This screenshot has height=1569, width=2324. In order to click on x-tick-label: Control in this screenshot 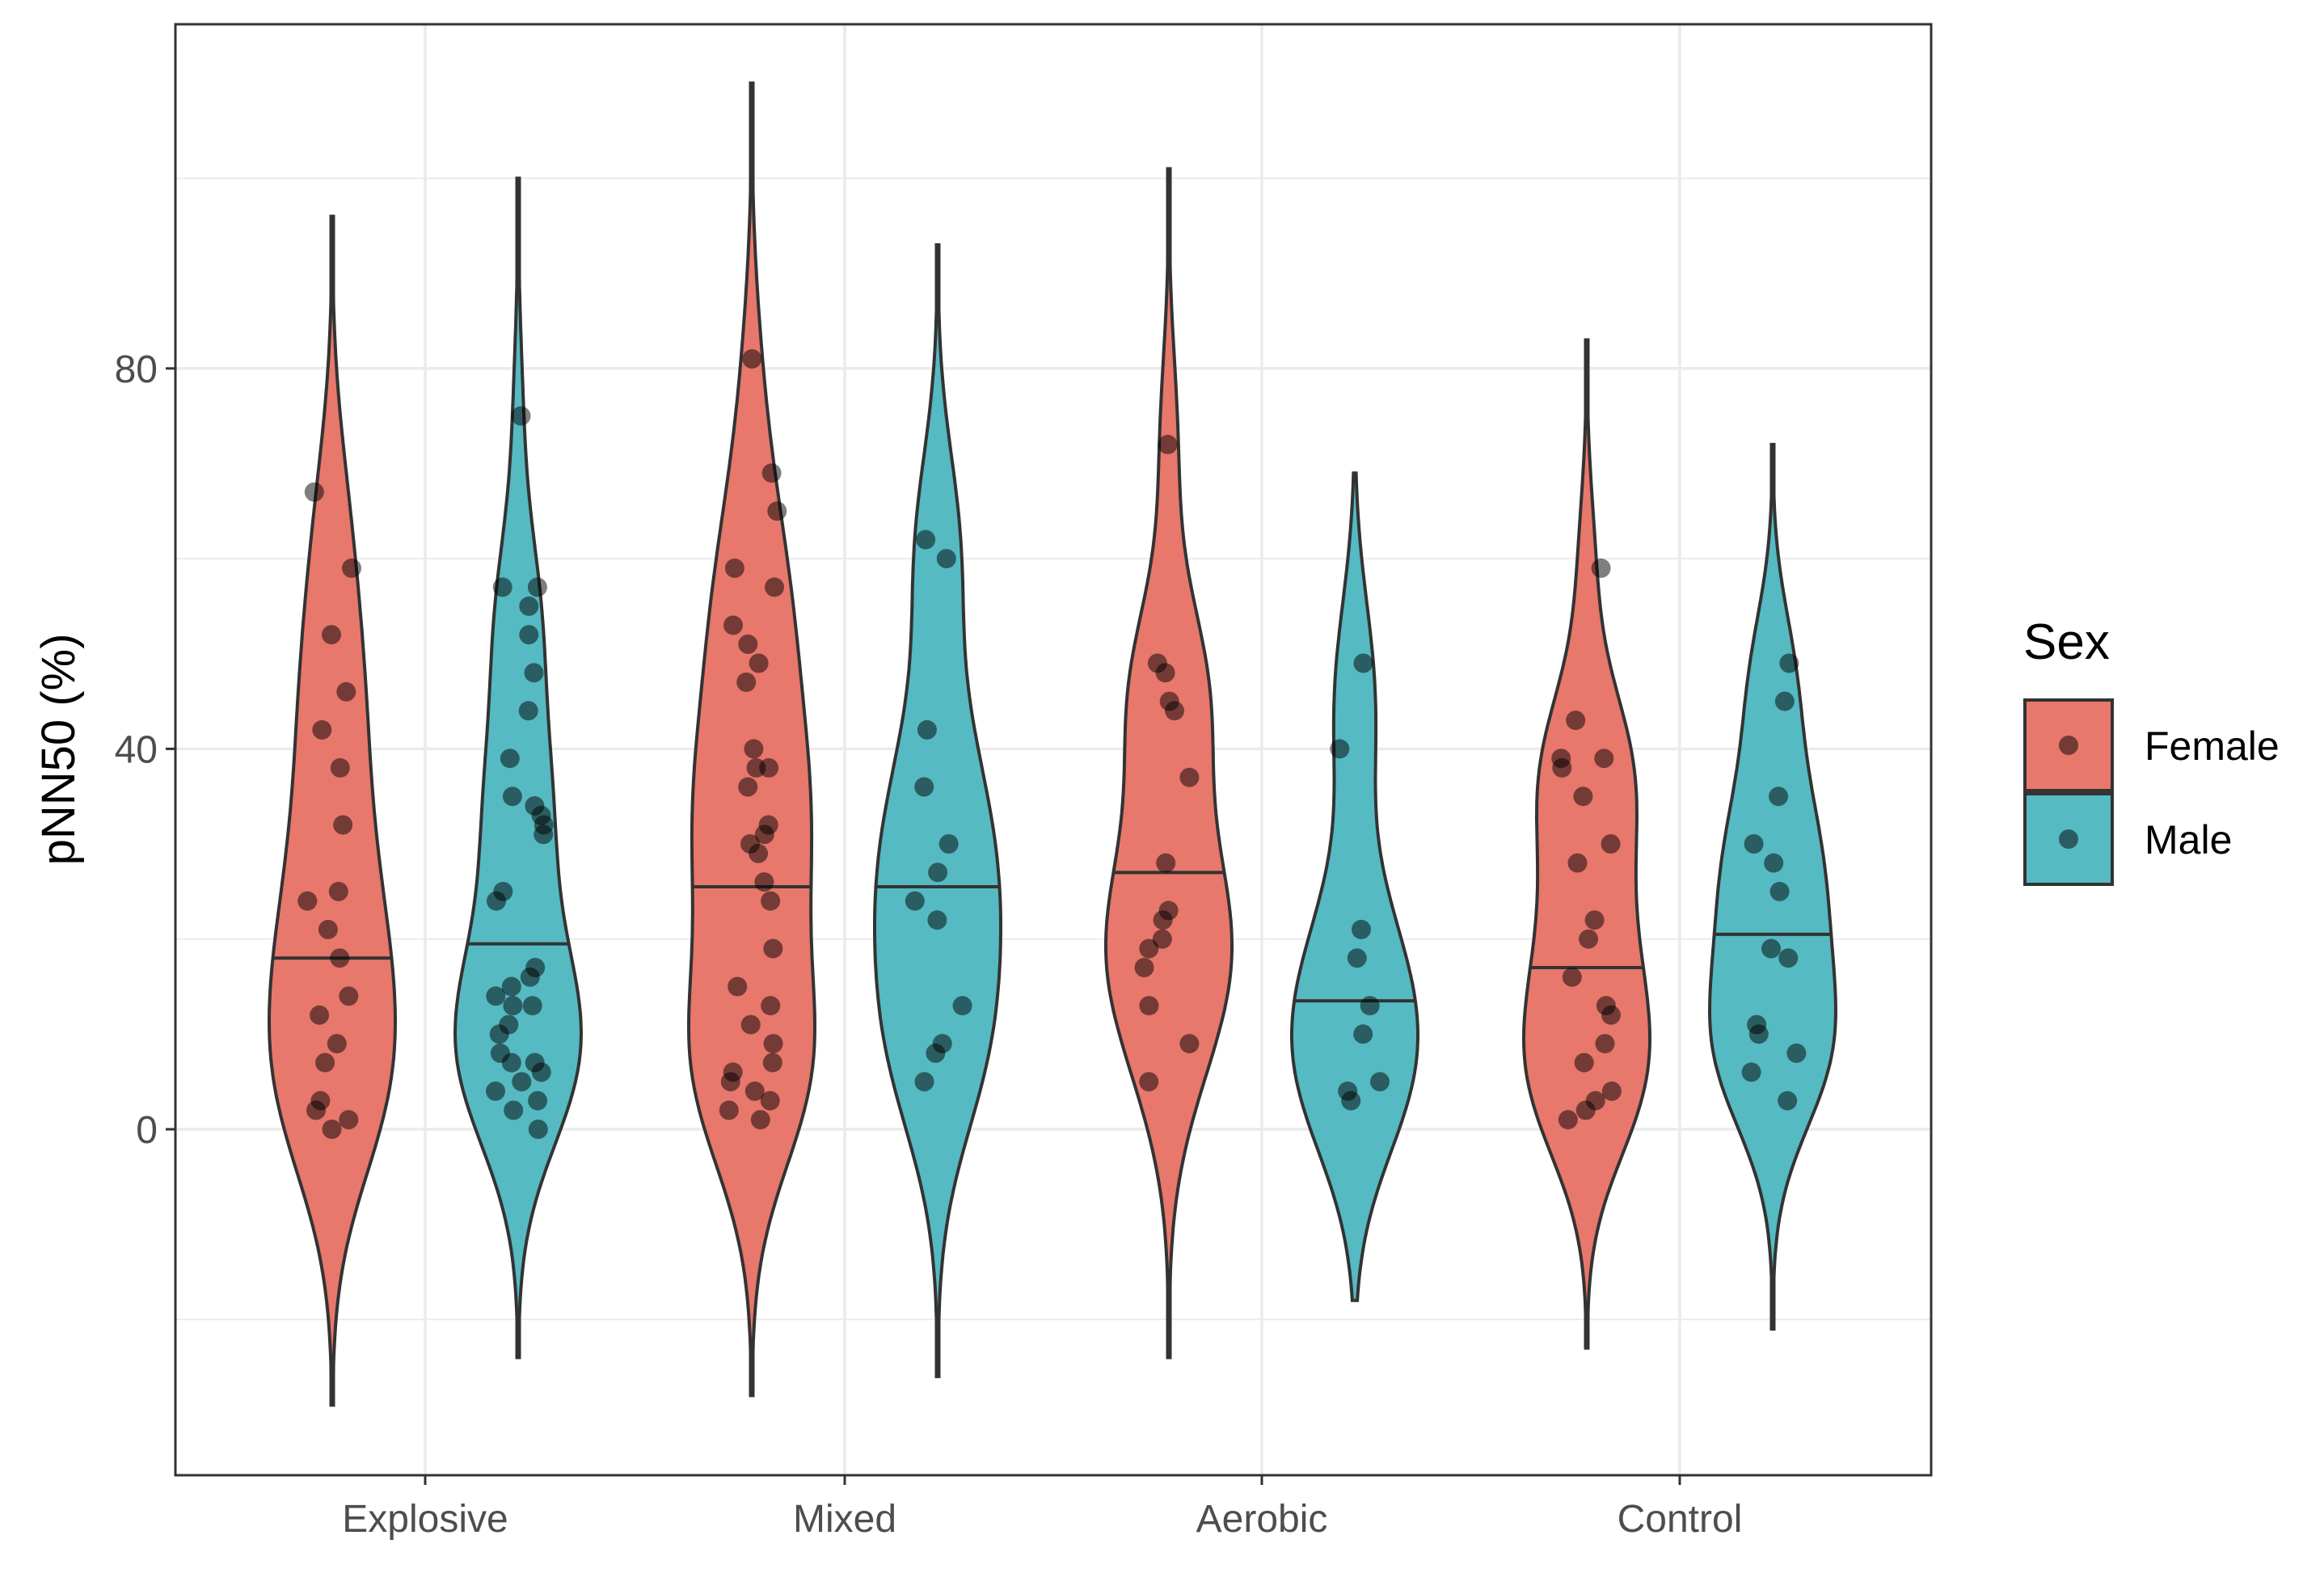, I will do `click(1680, 1519)`.